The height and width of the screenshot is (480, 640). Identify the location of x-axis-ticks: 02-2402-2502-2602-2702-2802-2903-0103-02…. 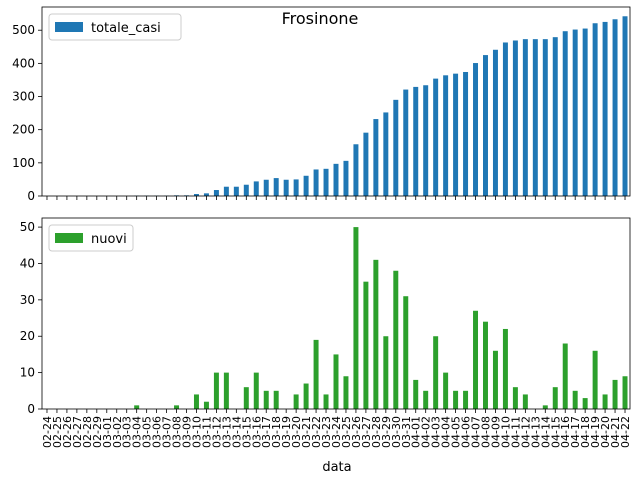
(336, 432).